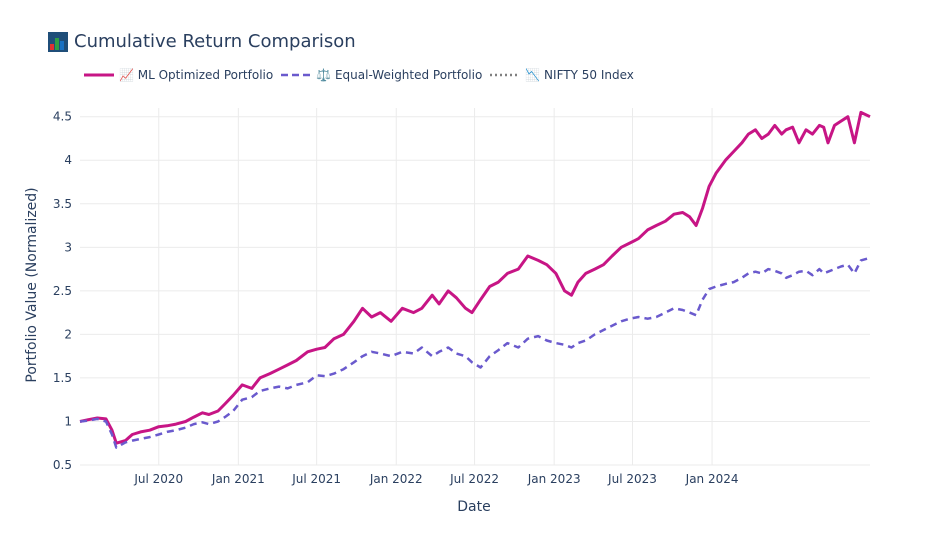 This screenshot has height=550, width=950. I want to click on legend-item-equal: ⚖️ Equal-Weighted Portfolio, so click(381, 75).